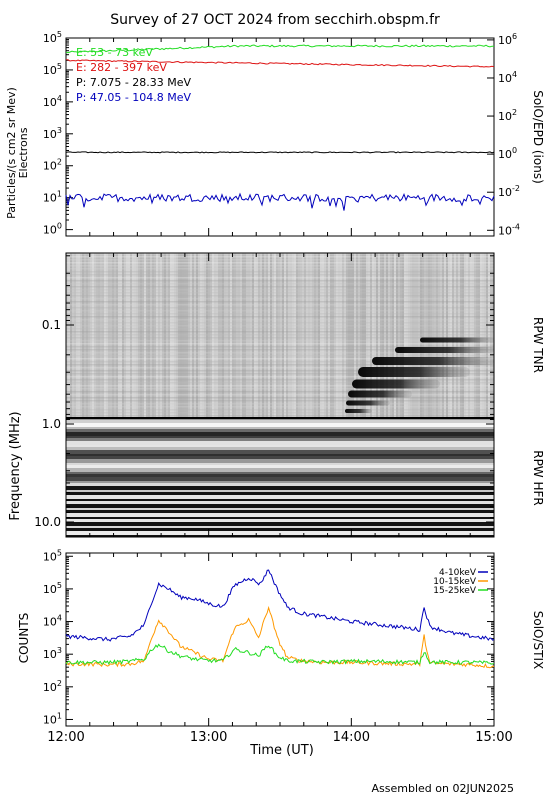  What do you see at coordinates (455, 582) in the screenshot?
I see `stix-legend-entry: 10-15keV` at bounding box center [455, 582].